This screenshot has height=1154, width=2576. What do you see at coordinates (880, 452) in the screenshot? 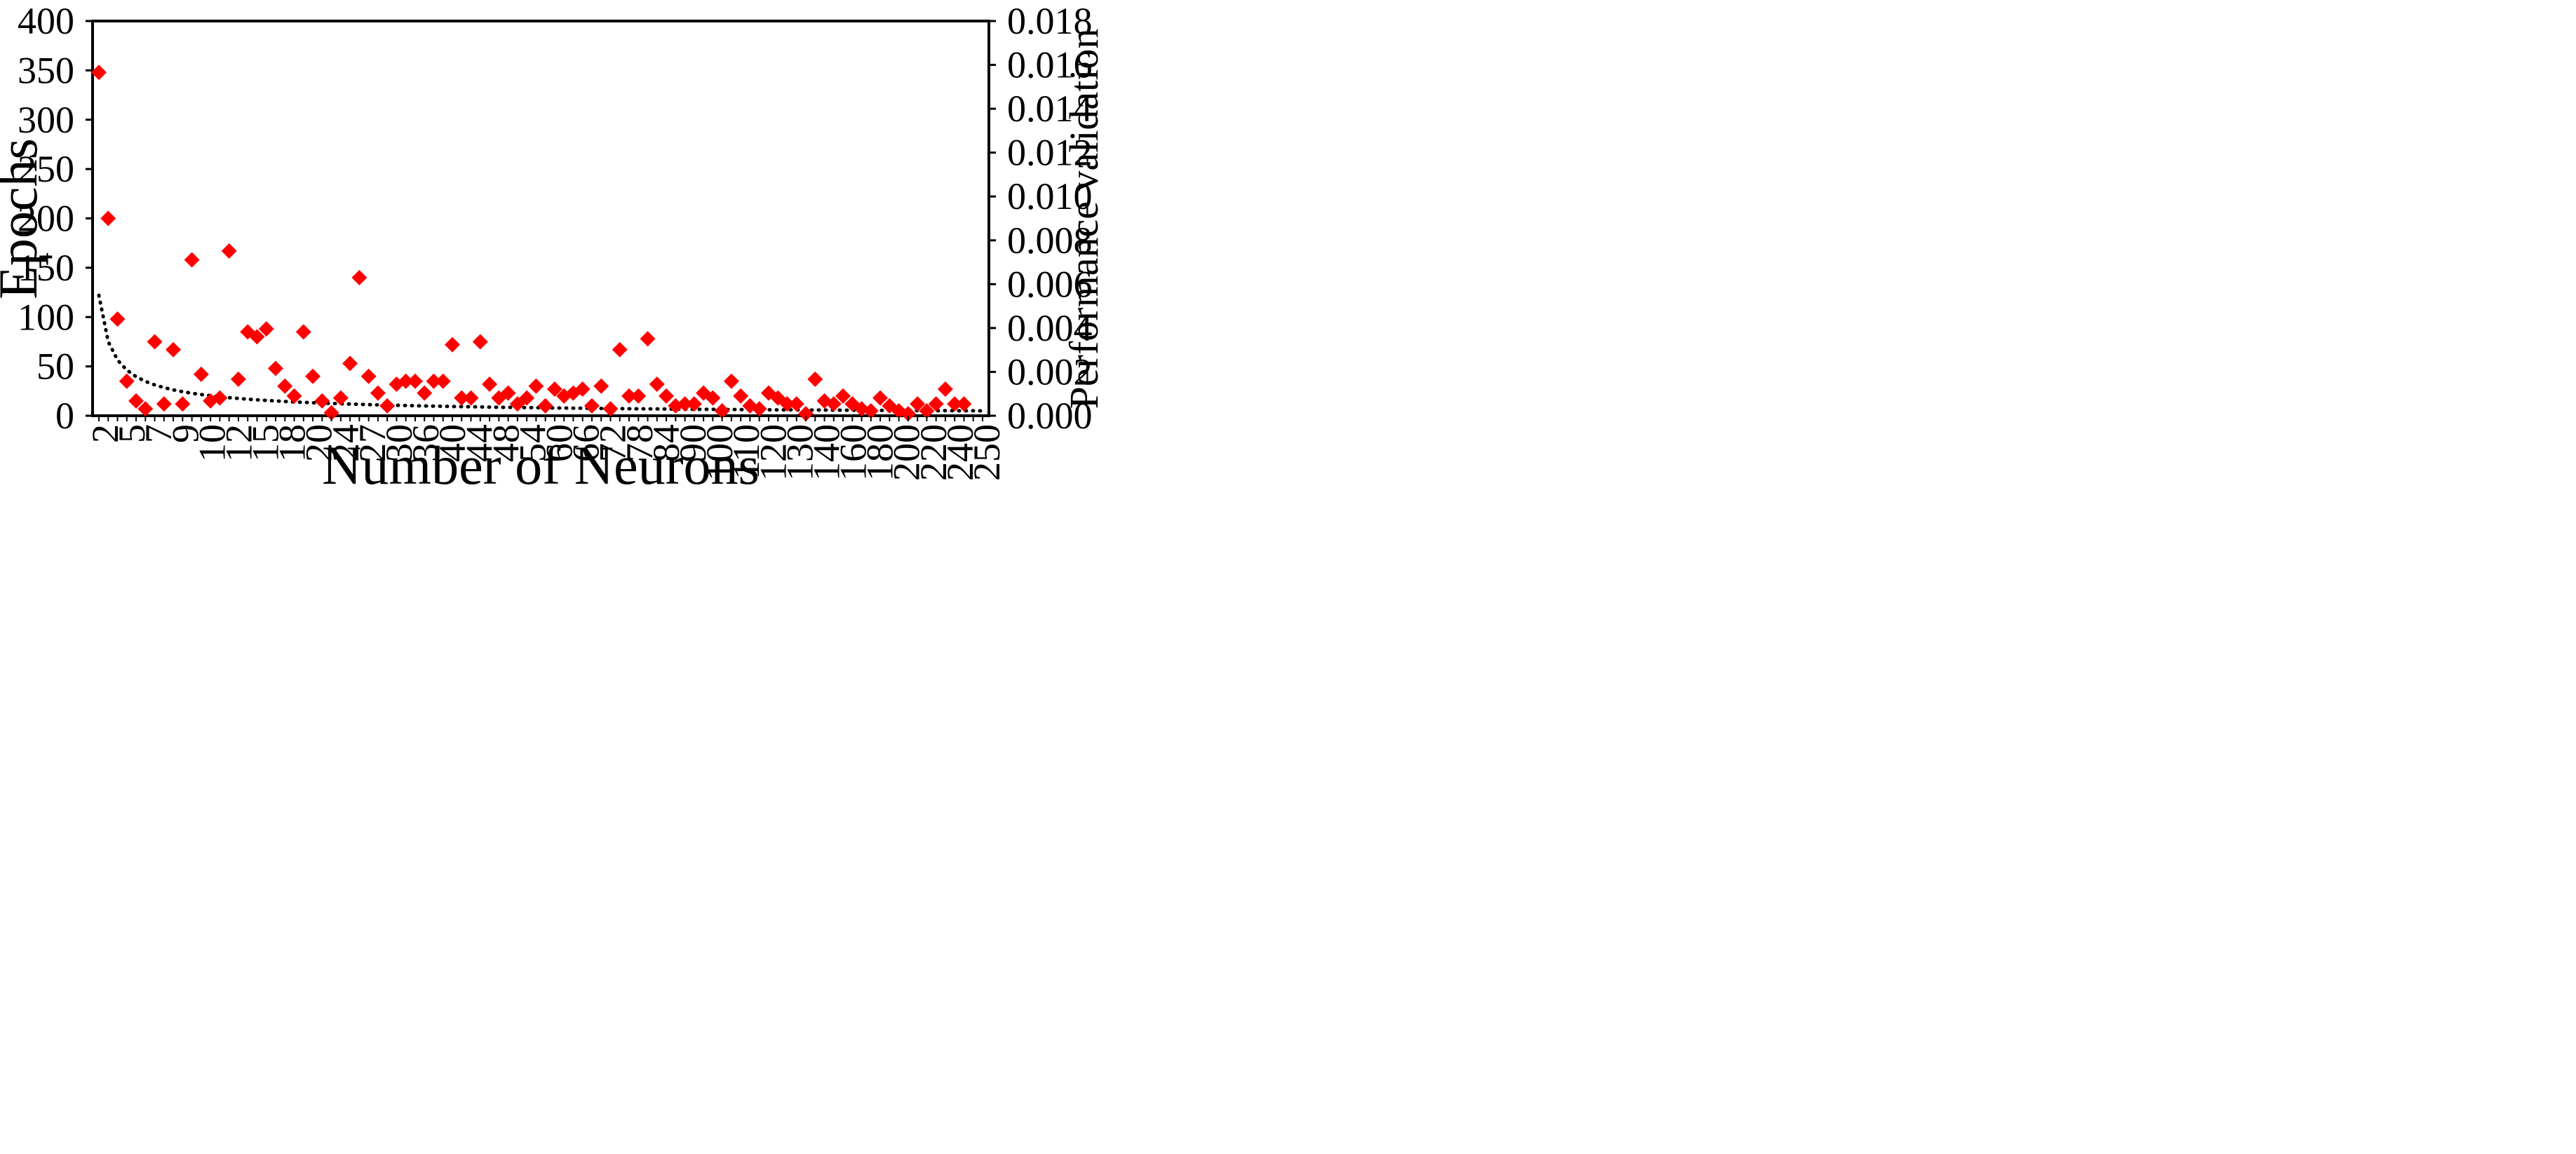
I see `x-tick-label: 180` at bounding box center [880, 452].